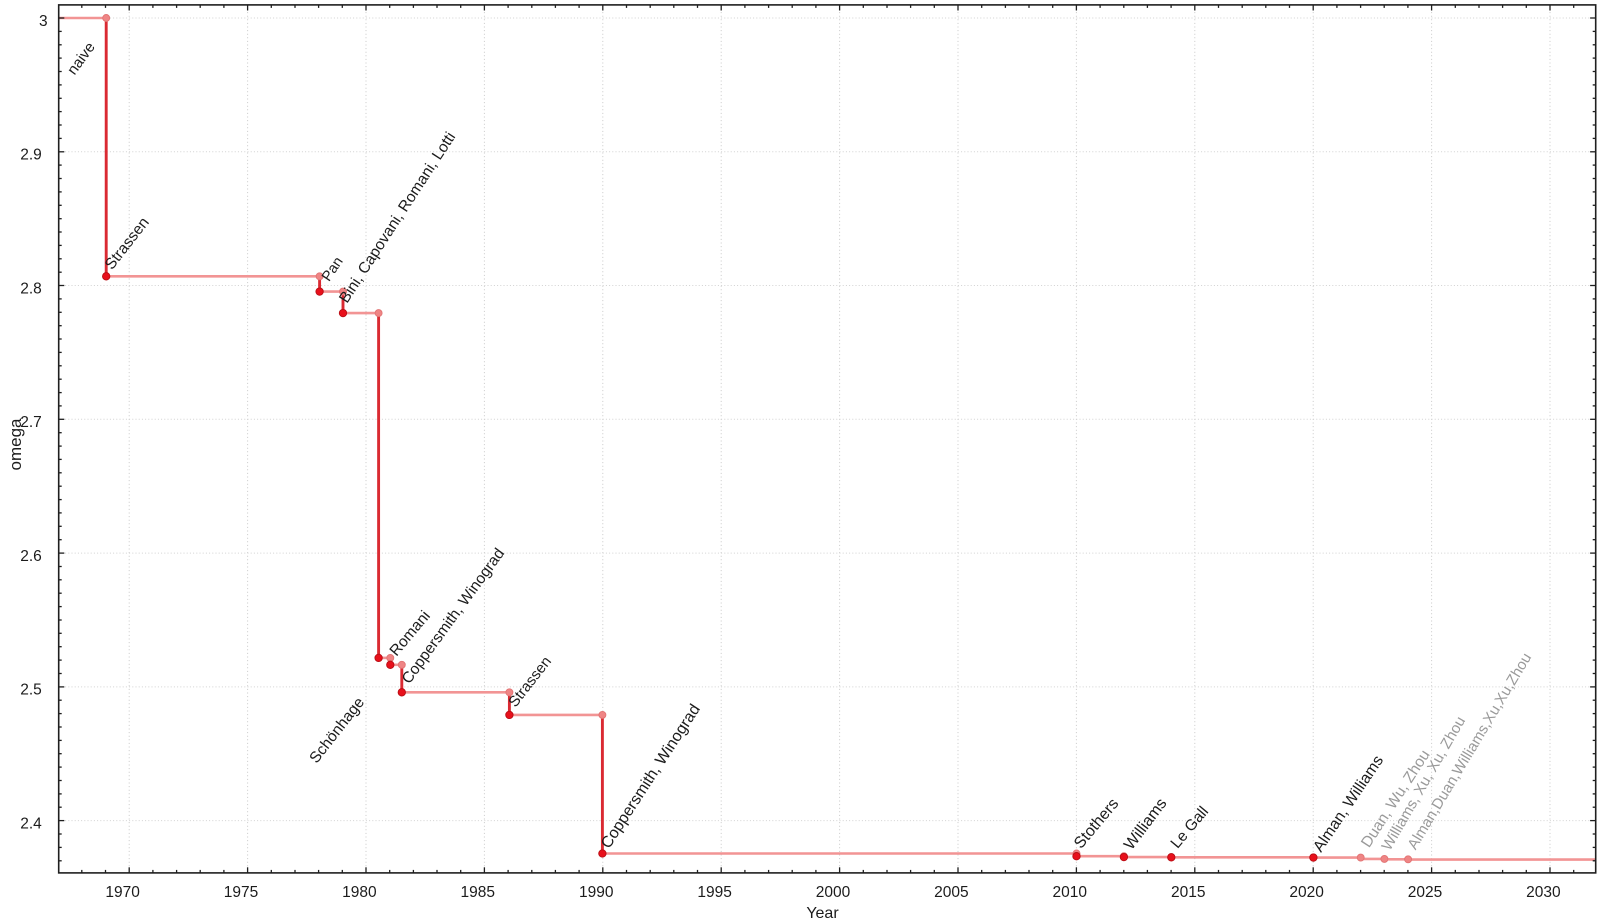 The image size is (1600, 920). What do you see at coordinates (651, 776) in the screenshot?
I see `svg-text: Coppersmith, Winograd` at bounding box center [651, 776].